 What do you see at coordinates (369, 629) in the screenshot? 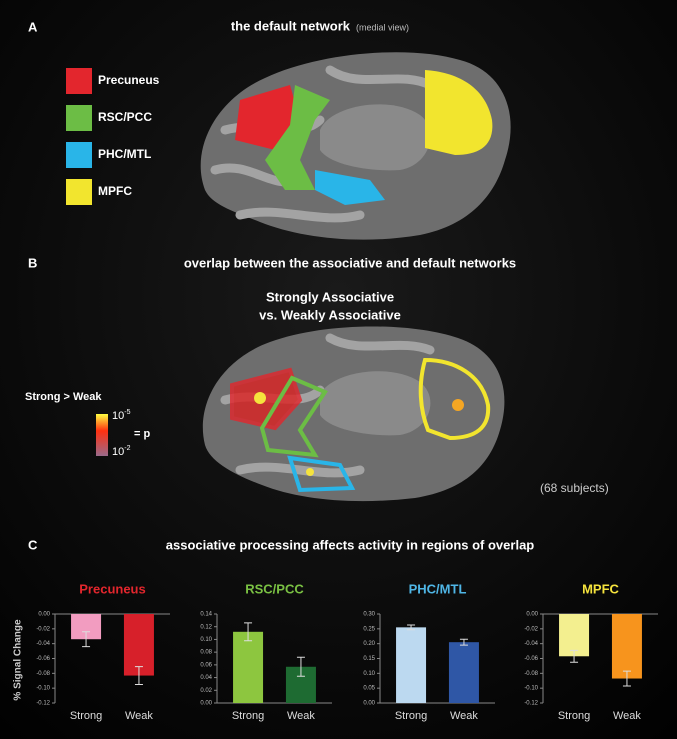
I see `y-tick-label: 0.25` at bounding box center [369, 629].